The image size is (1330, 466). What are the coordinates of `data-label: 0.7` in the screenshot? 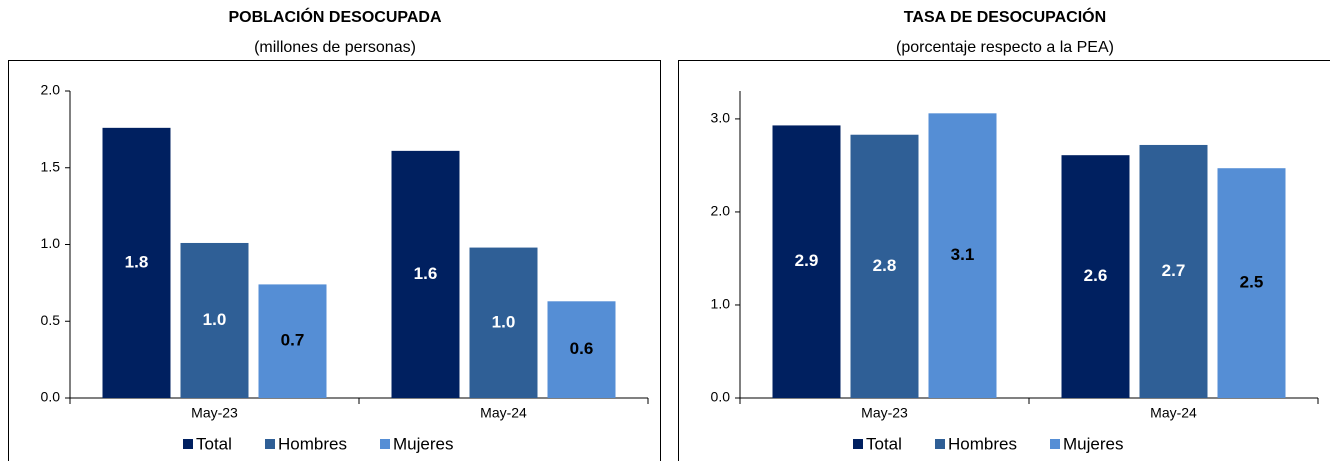 It's located at (293, 340).